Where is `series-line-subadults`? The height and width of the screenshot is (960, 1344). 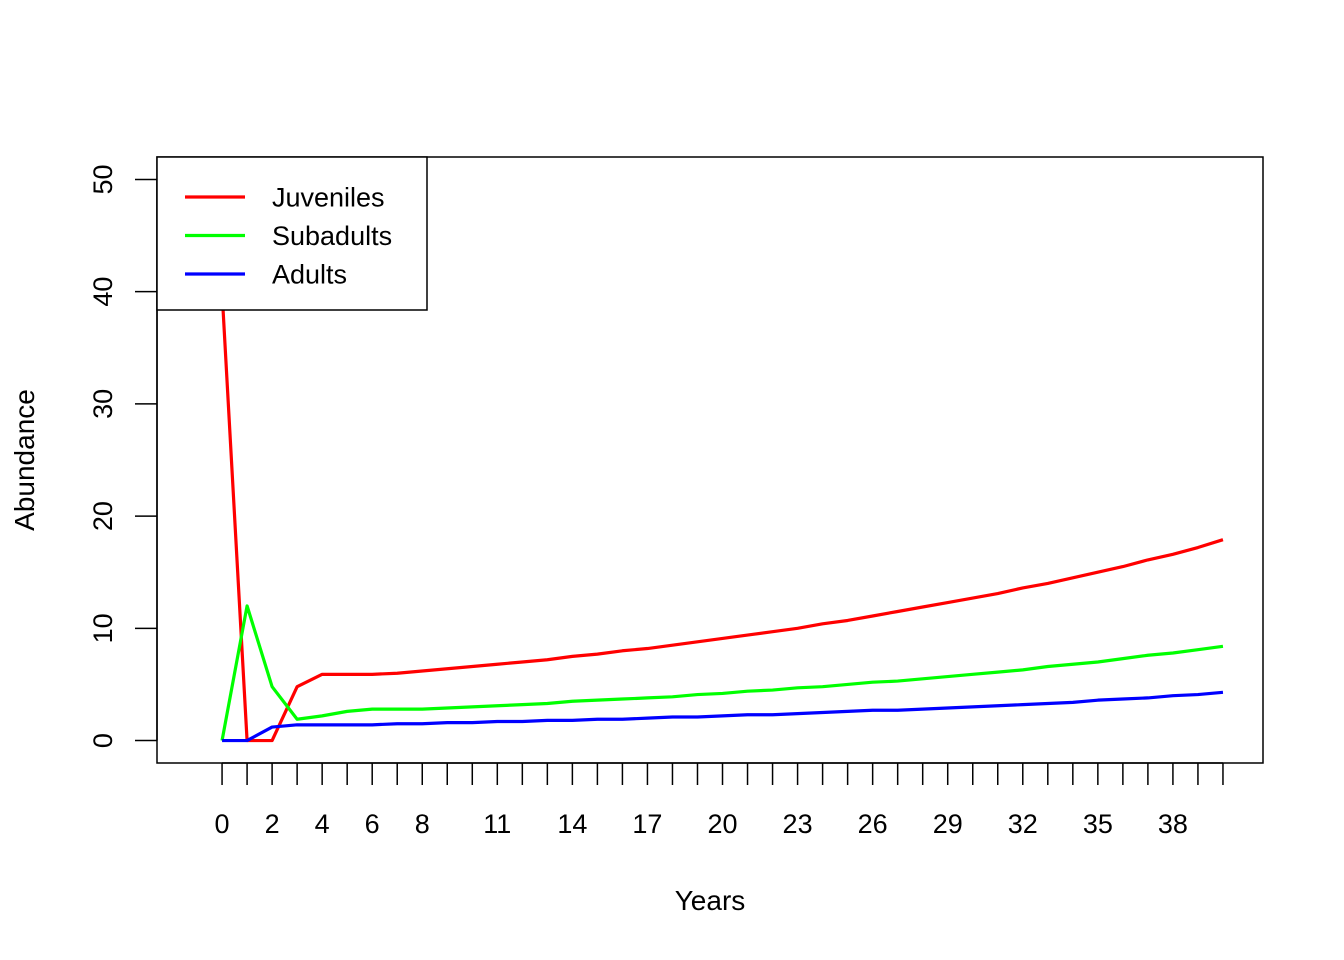
series-line-subadults is located at coordinates (722, 672).